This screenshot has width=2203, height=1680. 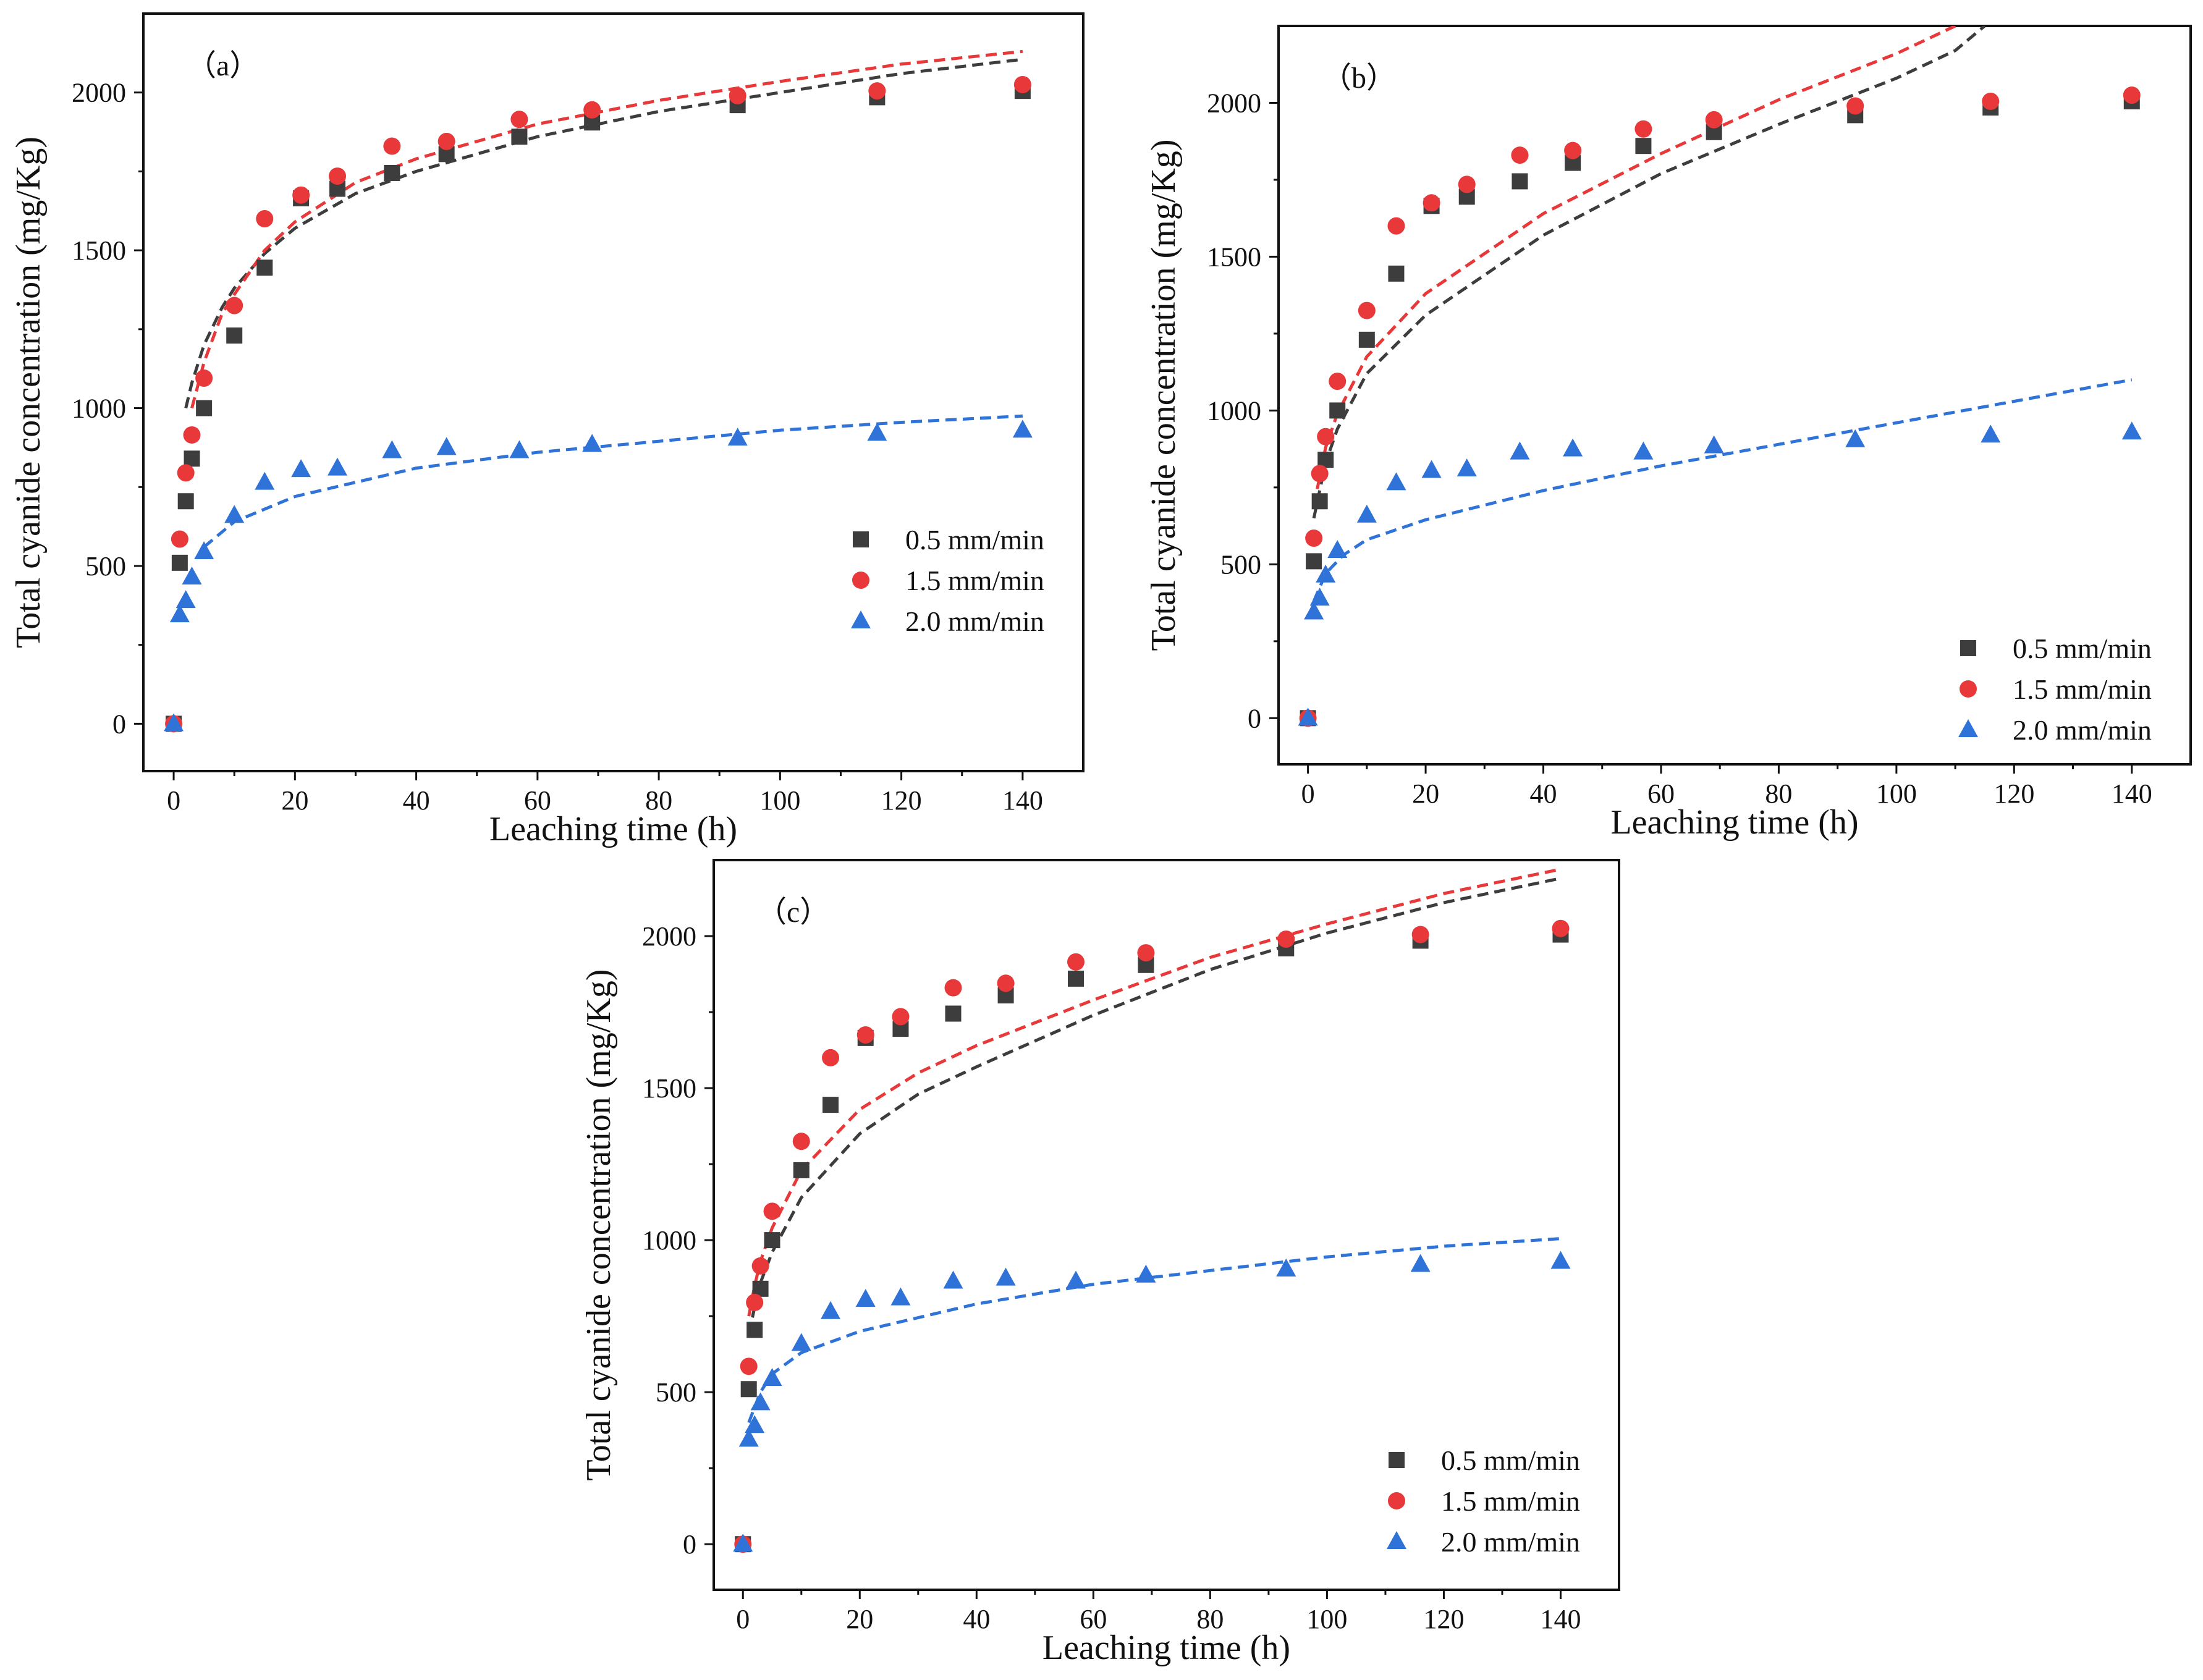 I want to click on panel-label-2: （c）, so click(x=793, y=912).